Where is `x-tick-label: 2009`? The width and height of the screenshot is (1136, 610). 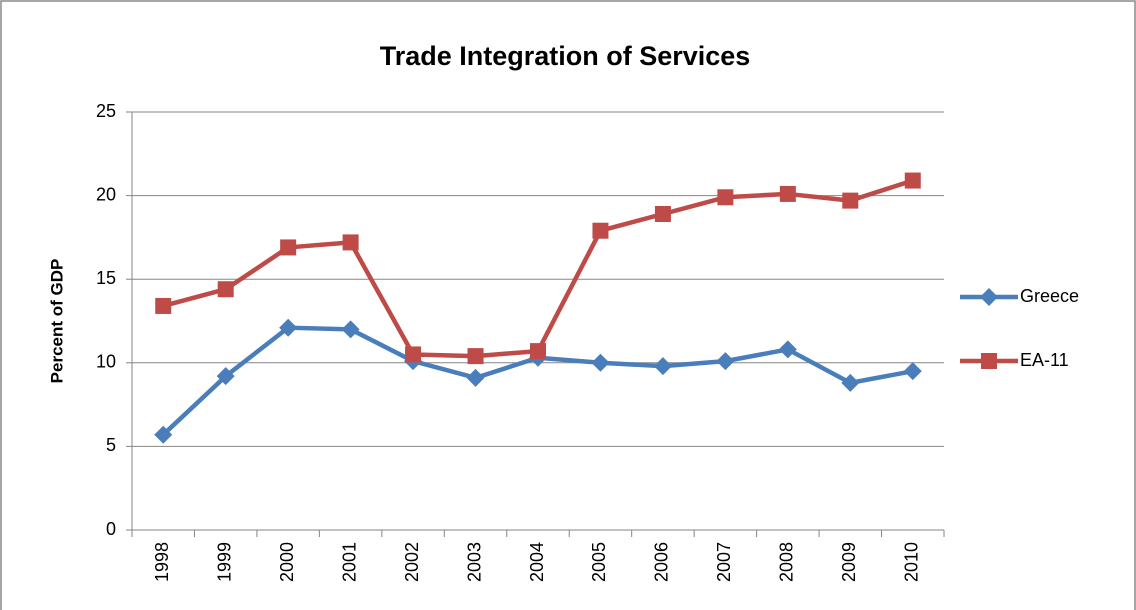 x-tick-label: 2009 is located at coordinates (849, 562).